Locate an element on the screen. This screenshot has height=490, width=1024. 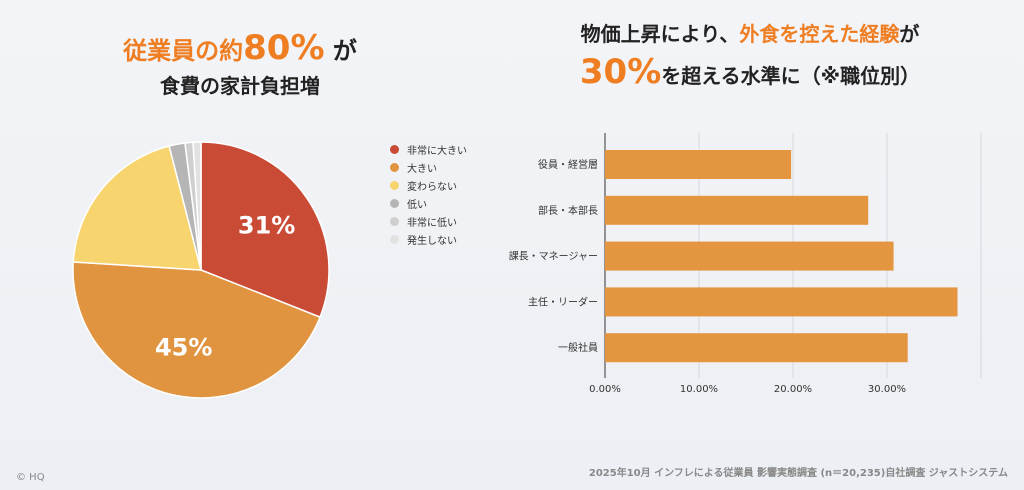
y-category-label: 主任・リーダー is located at coordinates (563, 301).